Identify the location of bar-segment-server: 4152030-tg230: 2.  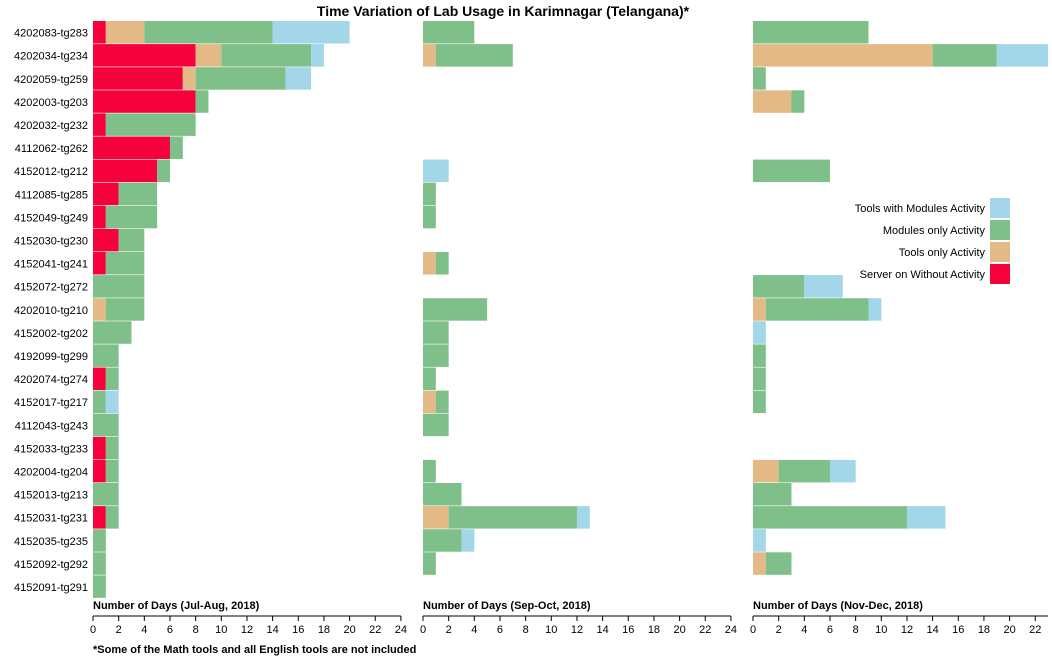
(106, 240).